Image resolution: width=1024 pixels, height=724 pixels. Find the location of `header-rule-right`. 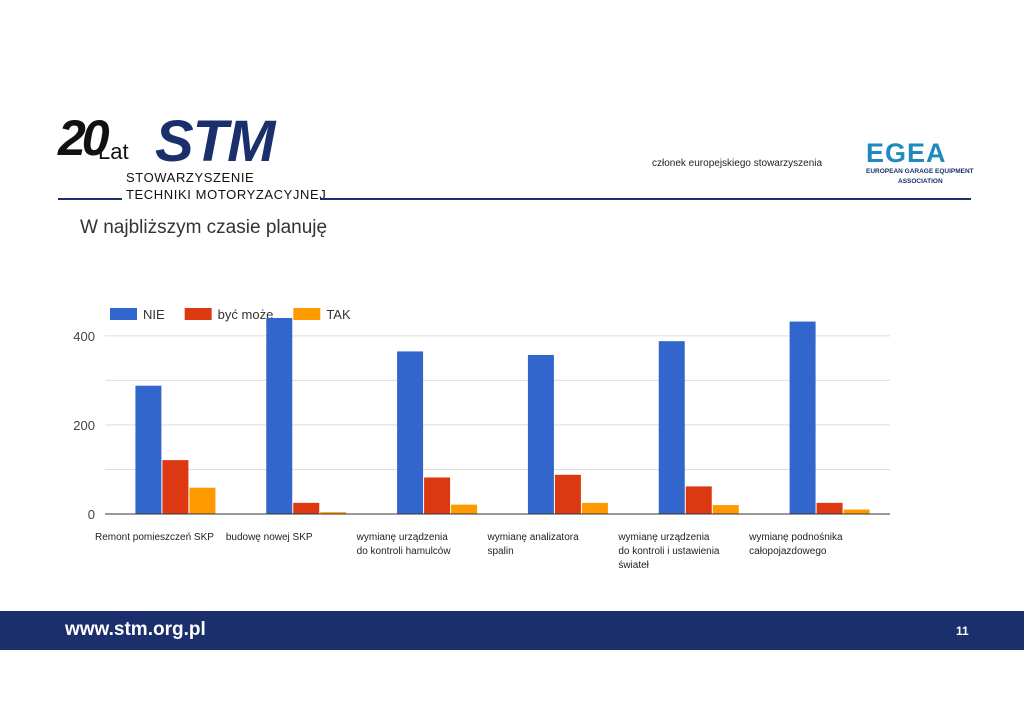

header-rule-right is located at coordinates (645, 199).